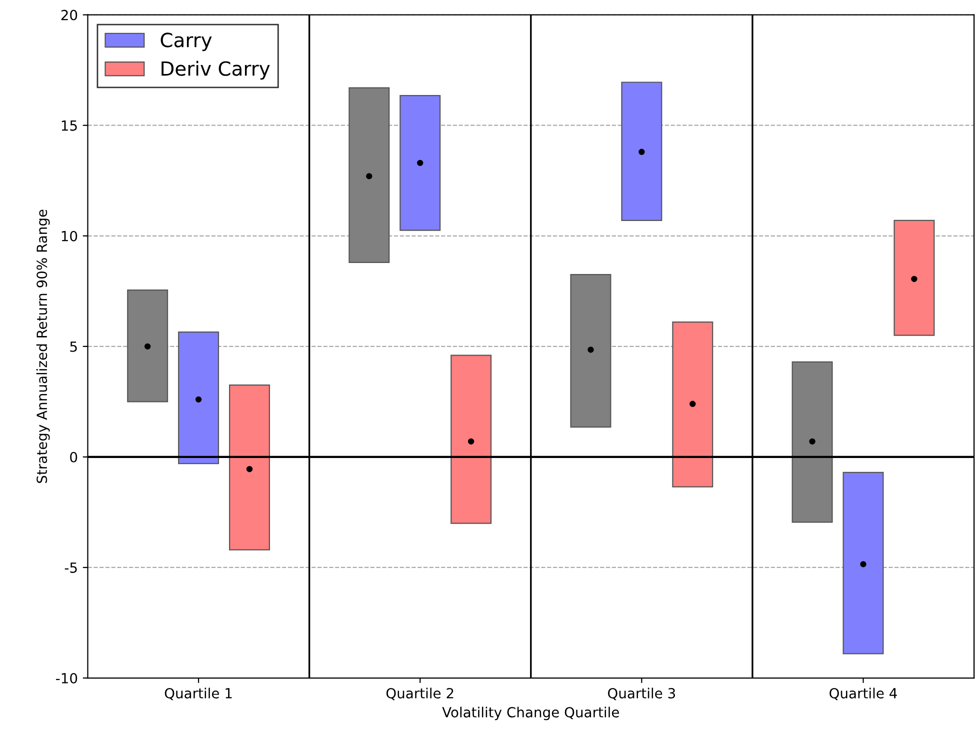 The width and height of the screenshot is (975, 741). What do you see at coordinates (70, 567) in the screenshot?
I see `y-tick-label: -5` at bounding box center [70, 567].